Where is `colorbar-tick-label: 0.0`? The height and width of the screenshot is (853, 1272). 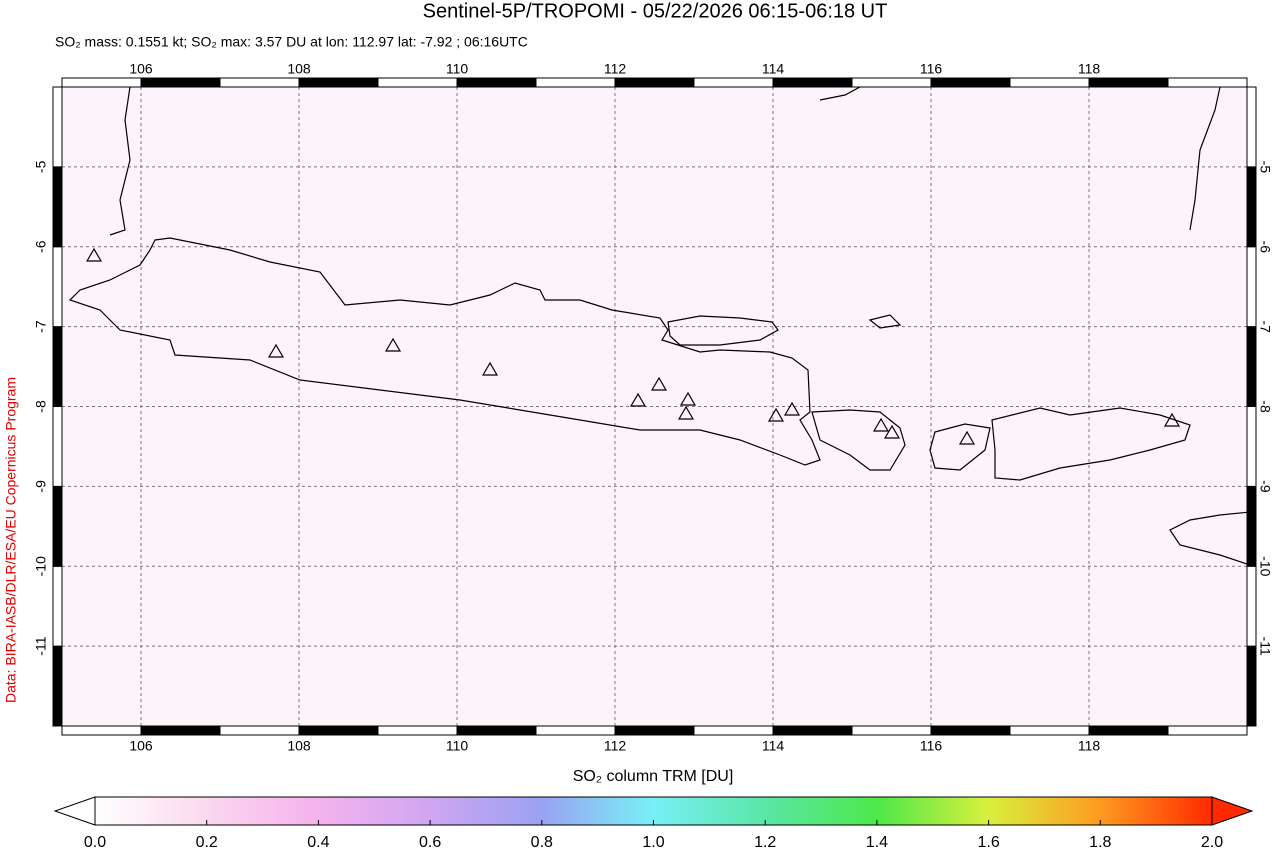 colorbar-tick-label: 0.0 is located at coordinates (95, 842).